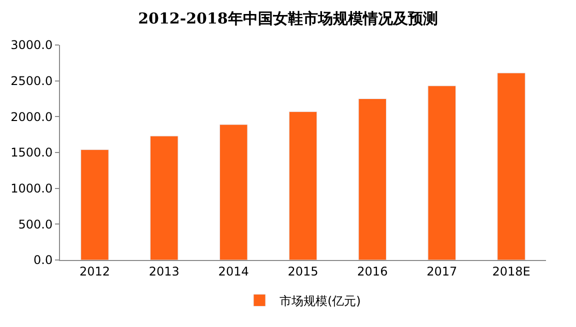 The image size is (576, 327). Describe the element at coordinates (31, 117) in the screenshot. I see `y-tick-label: 2000.0` at that location.